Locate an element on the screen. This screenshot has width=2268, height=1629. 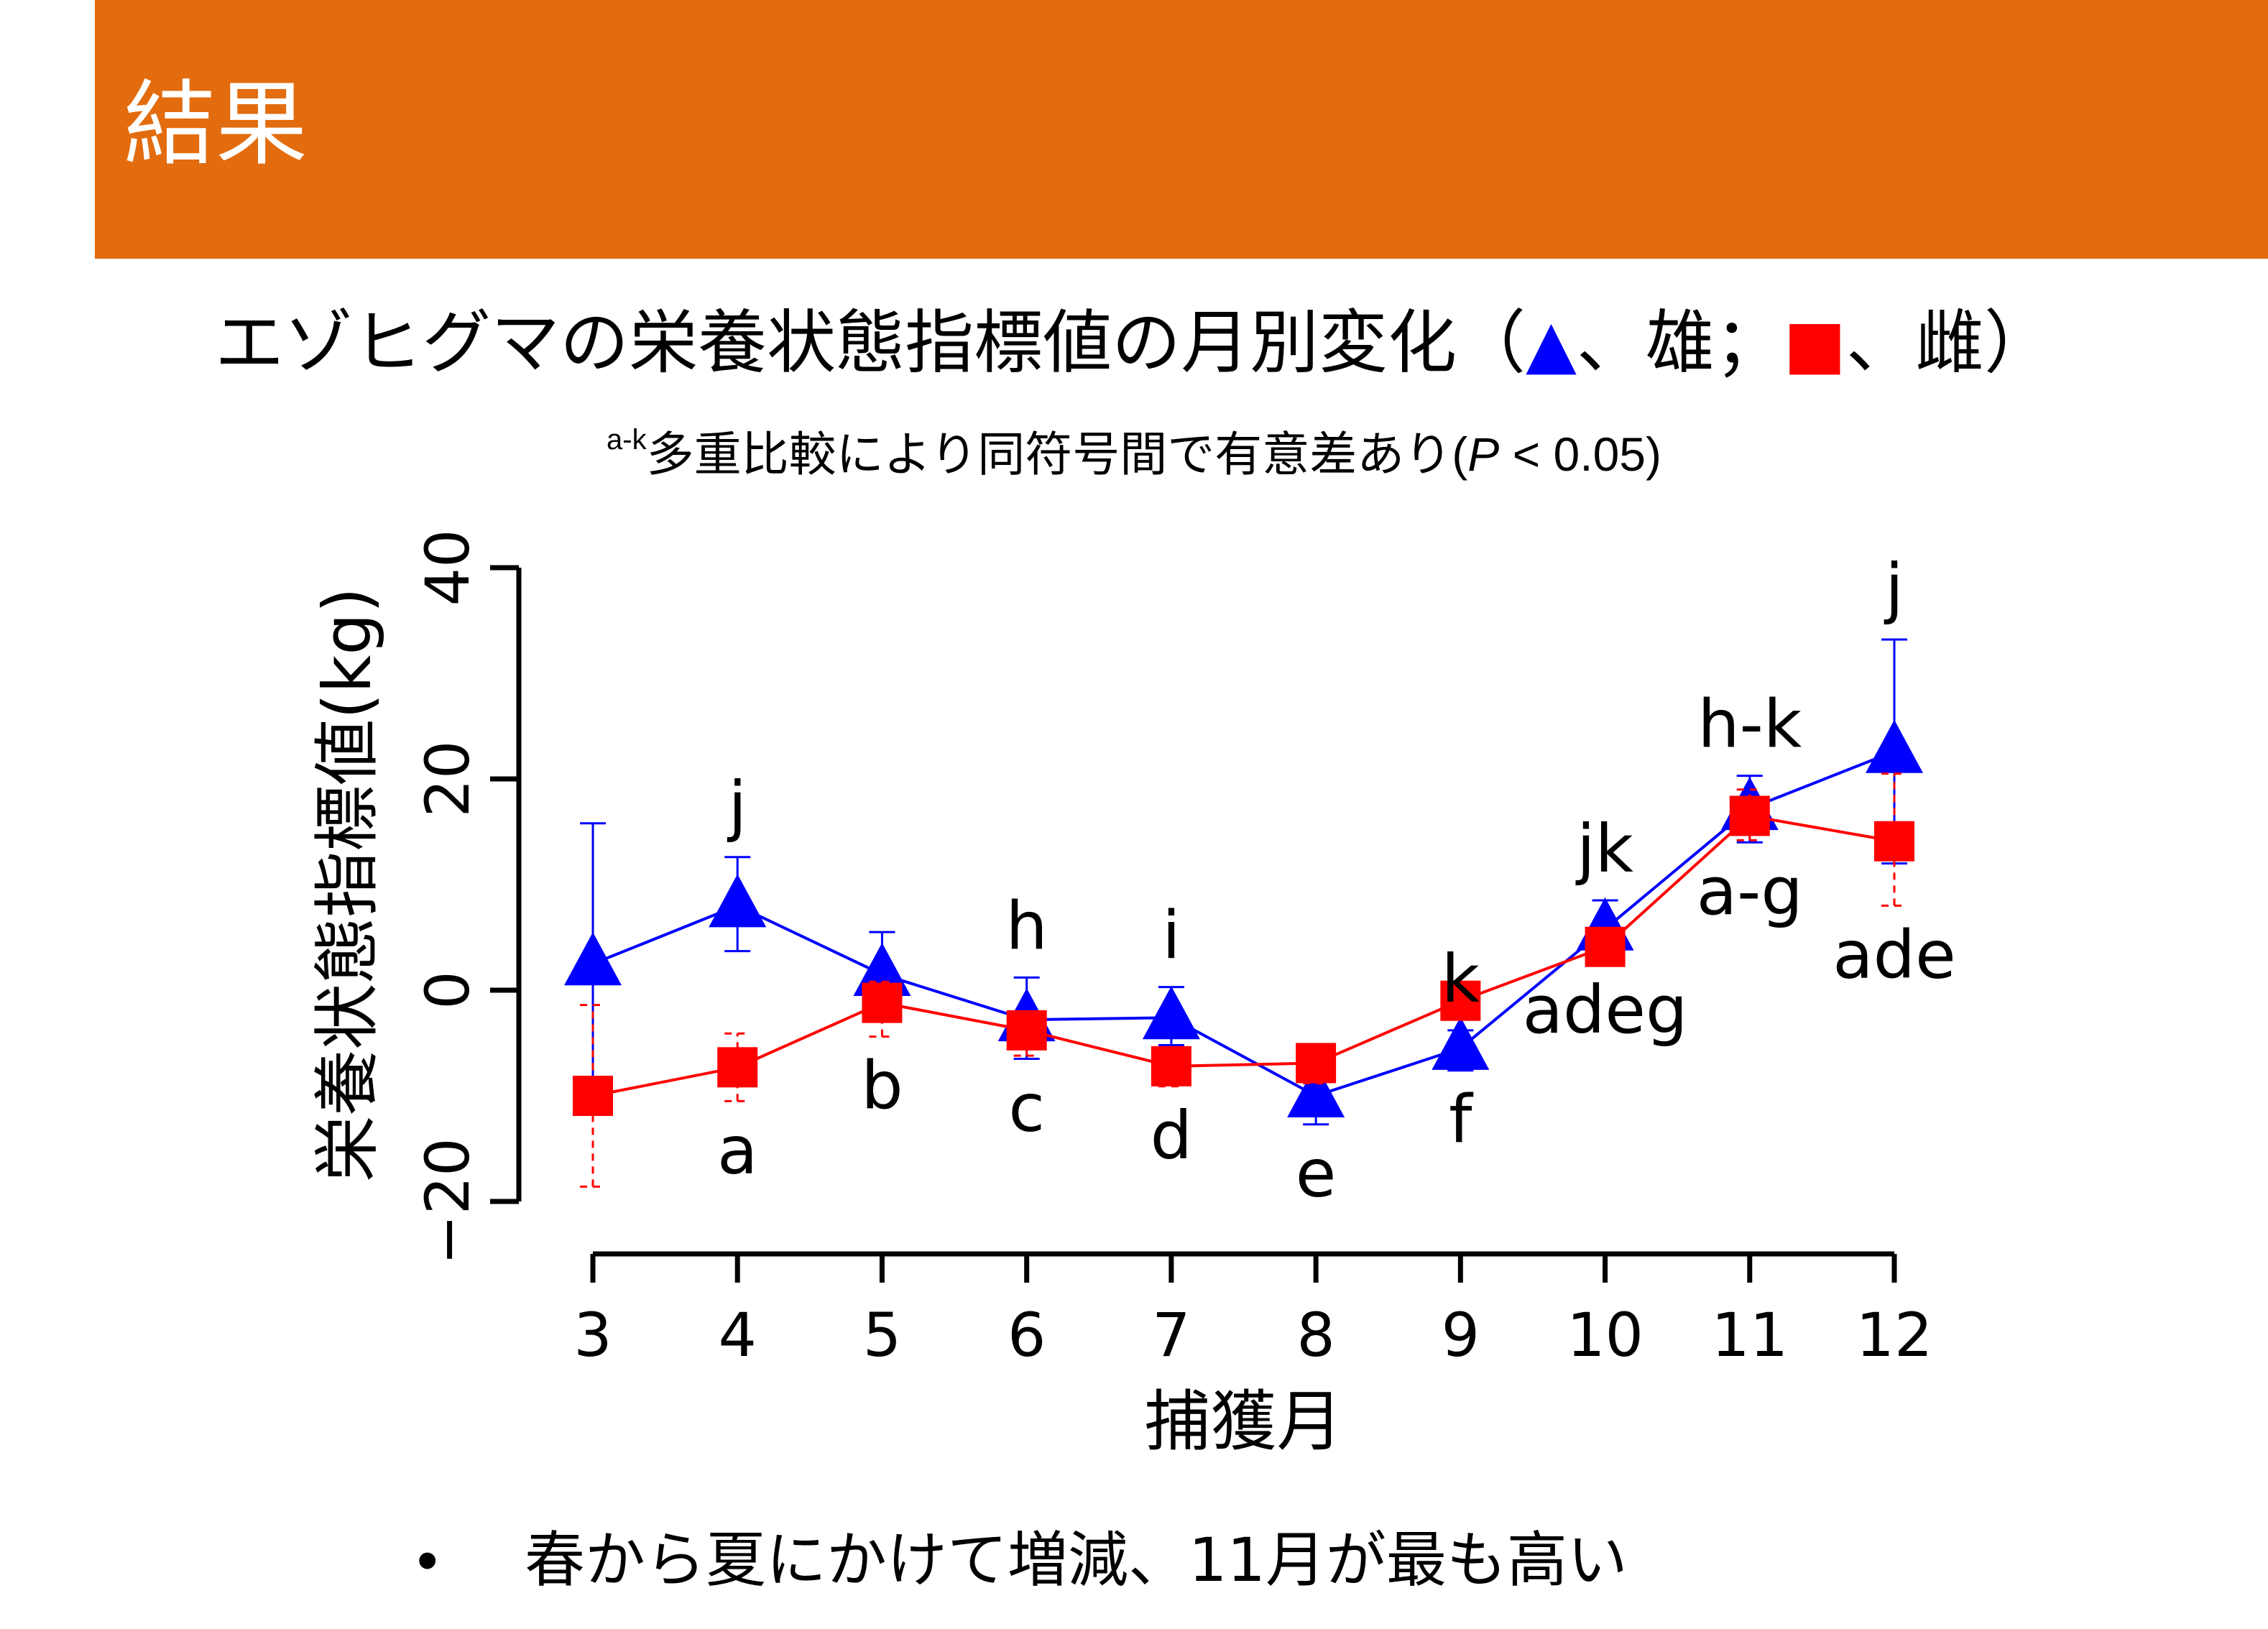
male-significance-label: k is located at coordinates (1461, 979).